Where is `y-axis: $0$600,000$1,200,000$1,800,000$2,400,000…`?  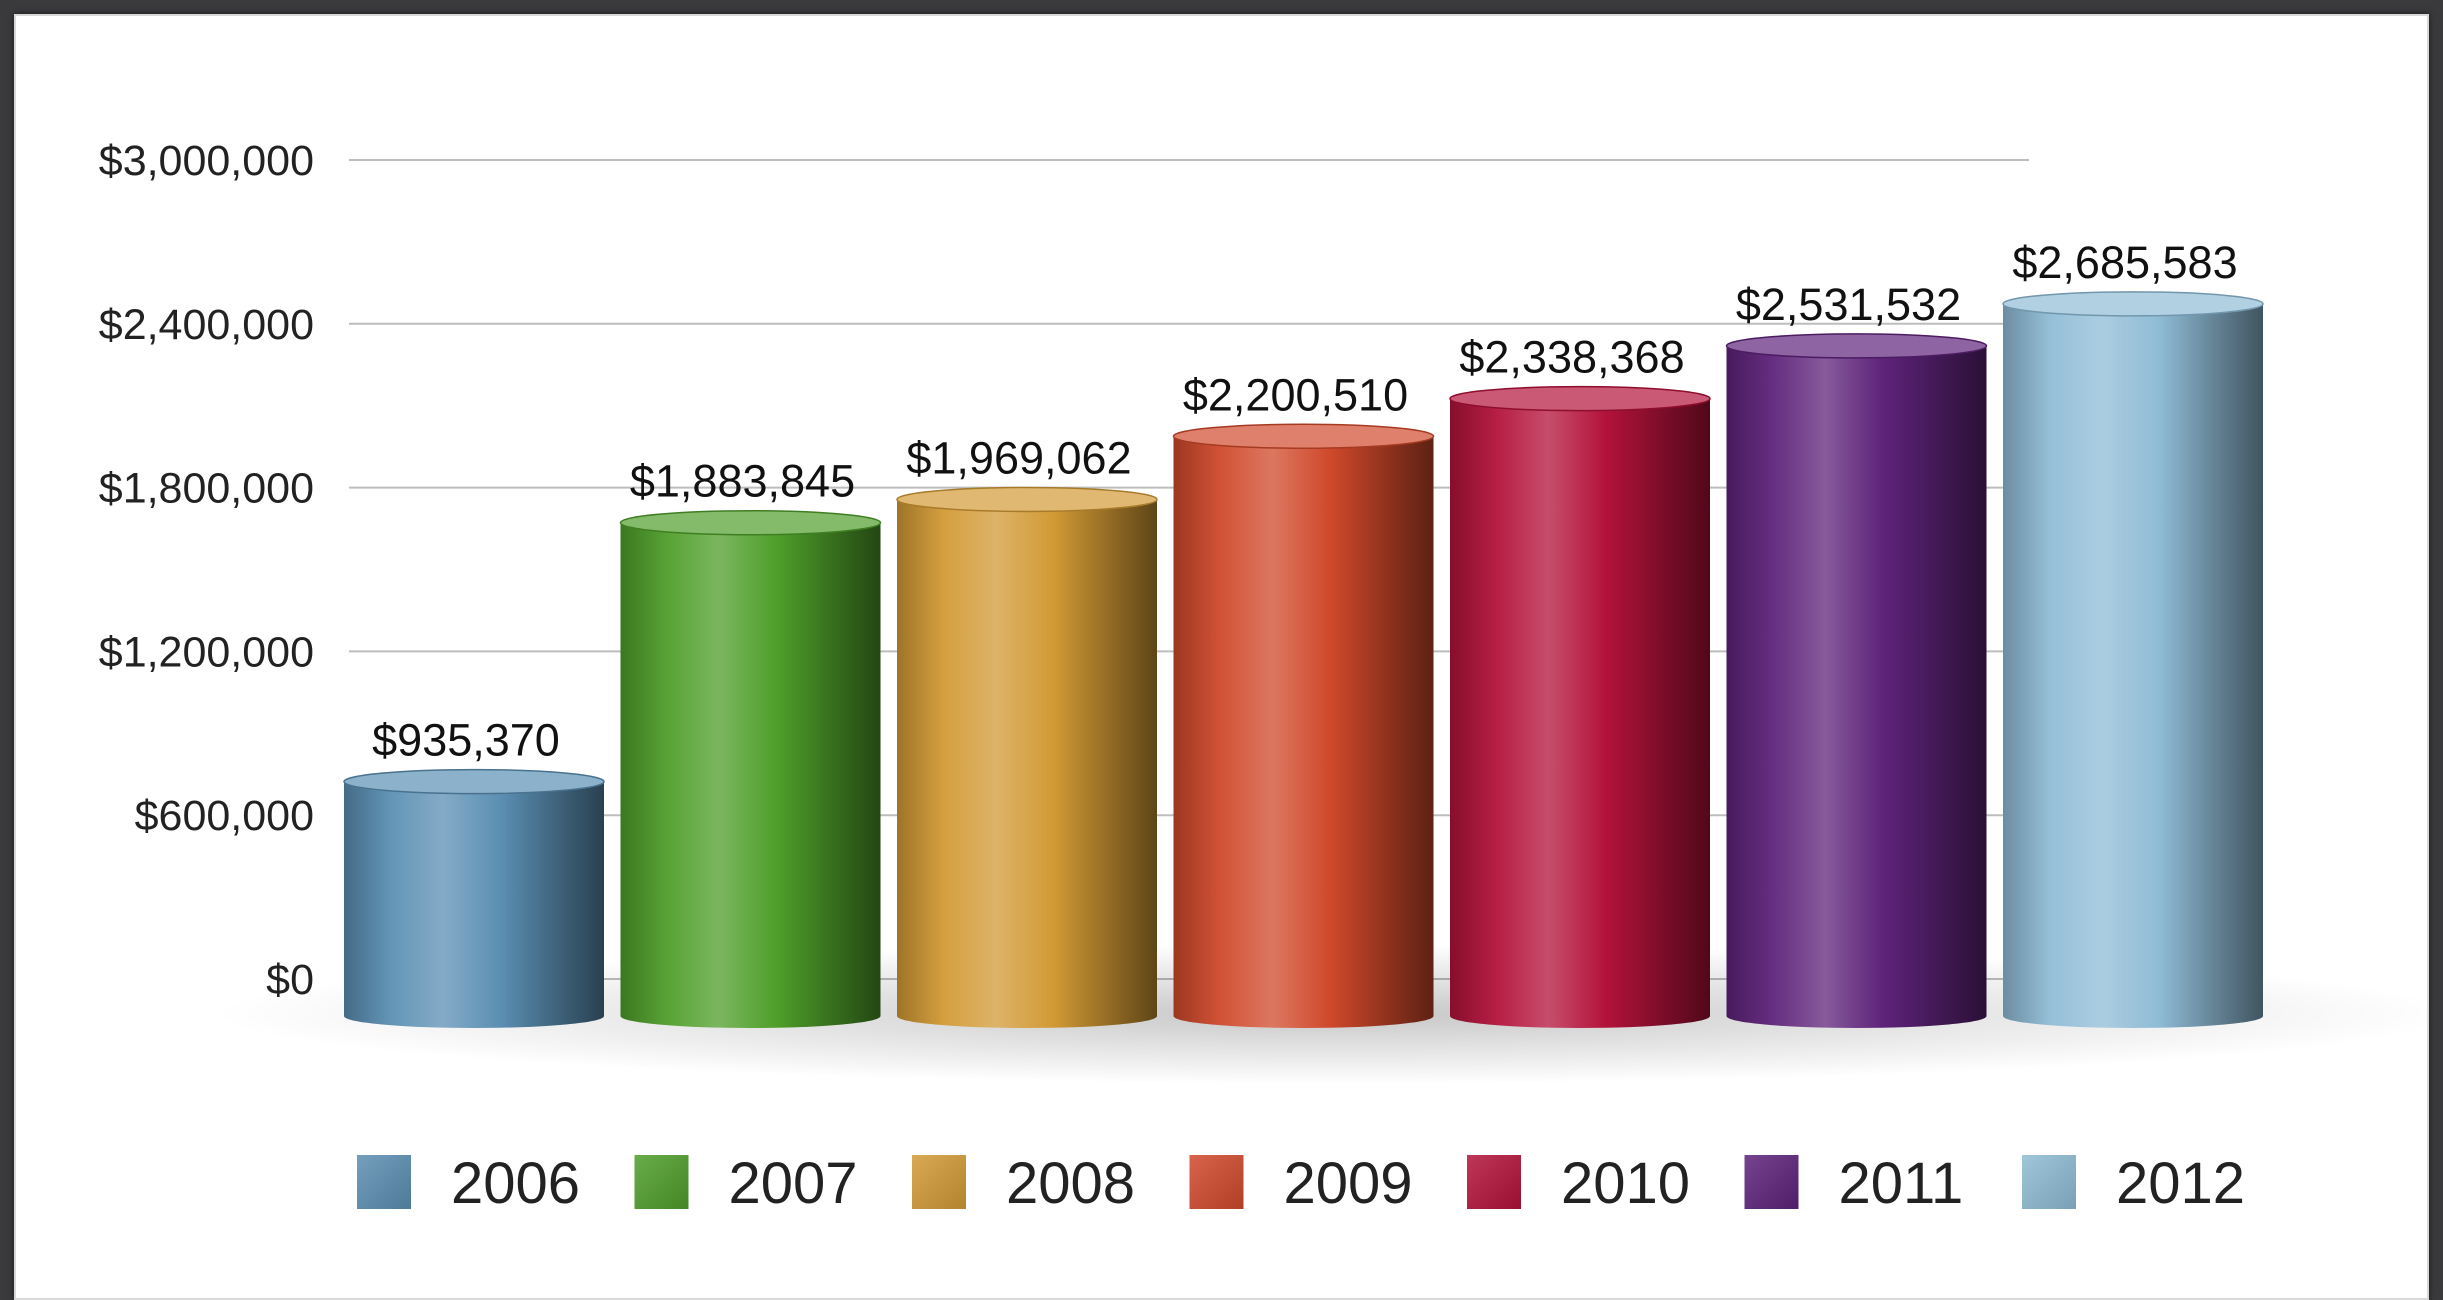
y-axis: $0$600,000$1,200,000$1,800,000$2,400,000… is located at coordinates (206, 570).